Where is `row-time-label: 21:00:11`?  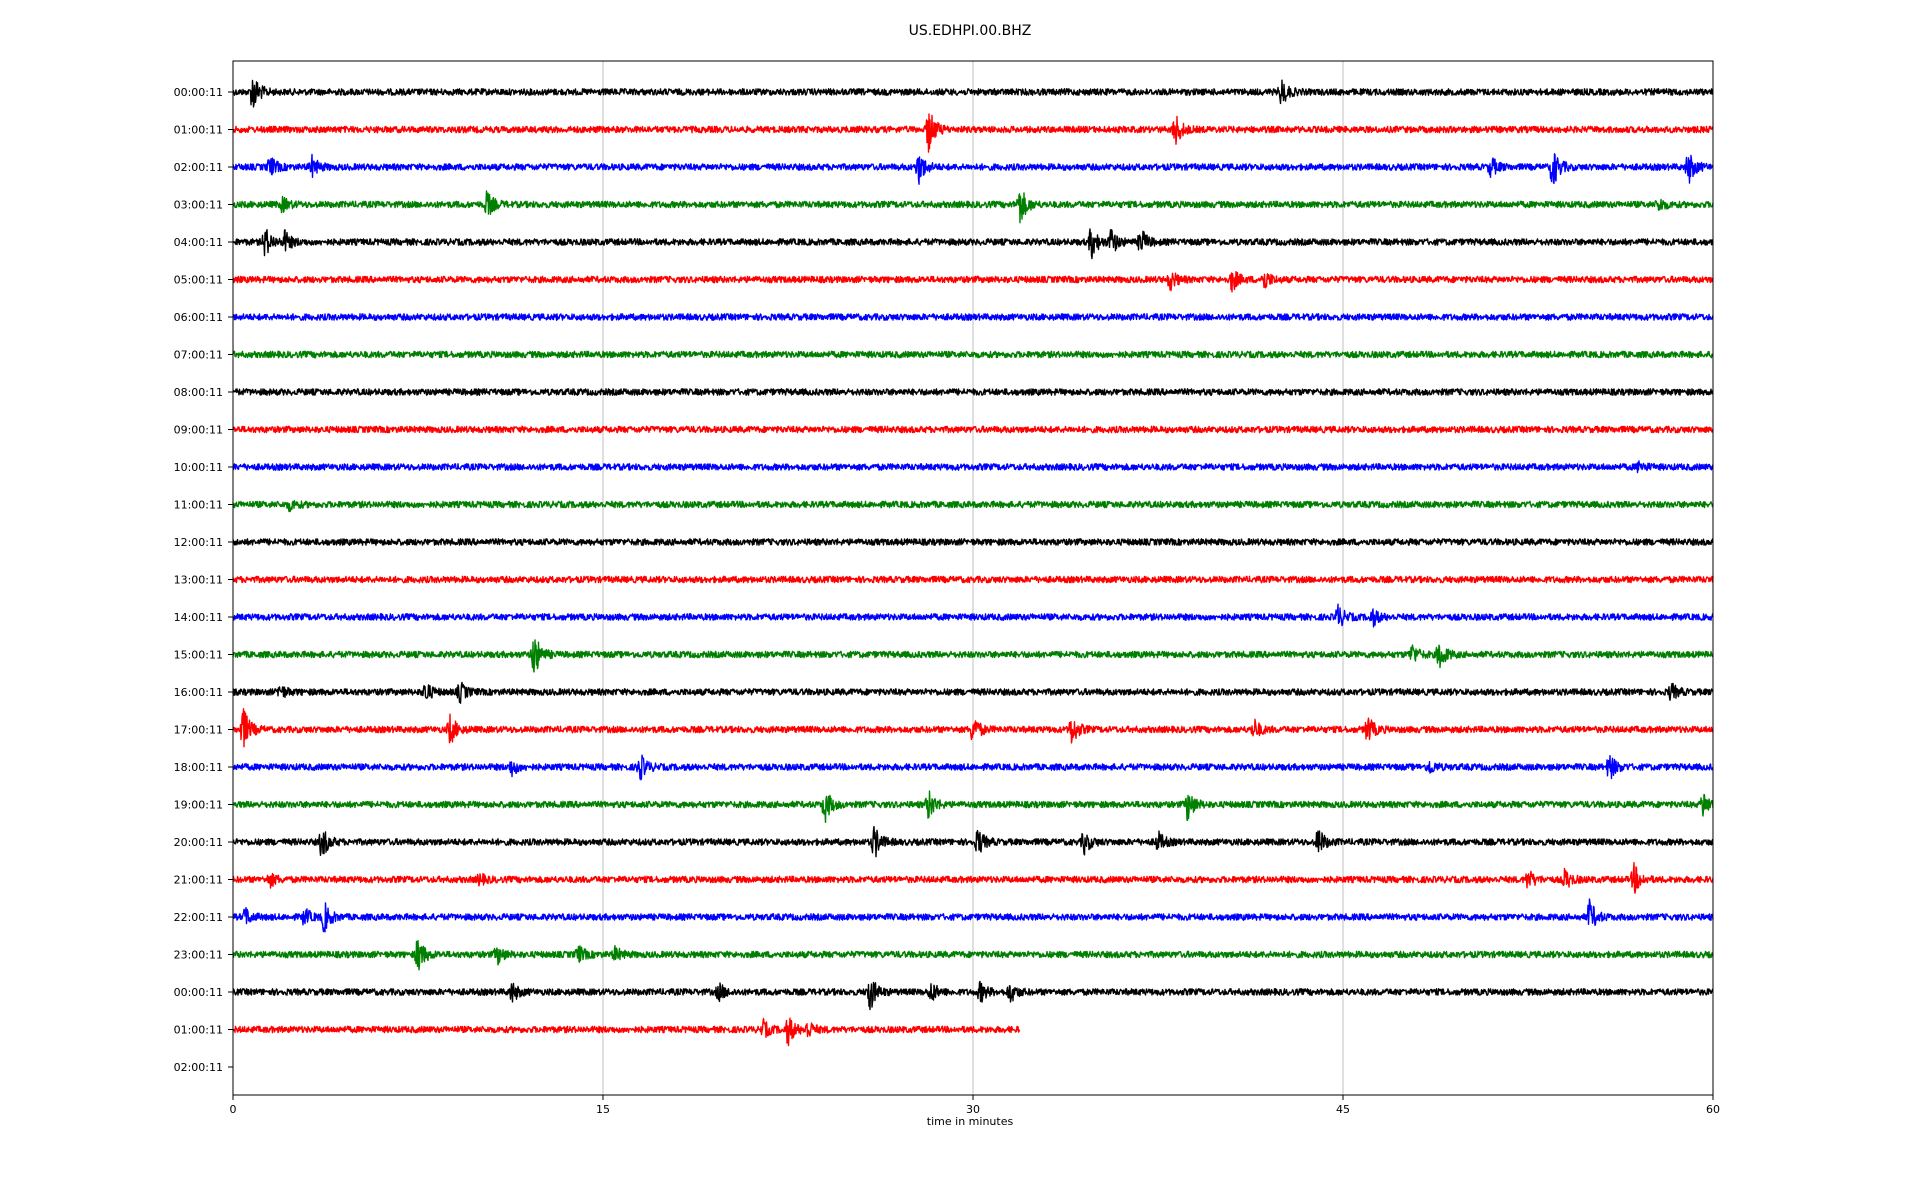 row-time-label: 21:00:11 is located at coordinates (198, 880).